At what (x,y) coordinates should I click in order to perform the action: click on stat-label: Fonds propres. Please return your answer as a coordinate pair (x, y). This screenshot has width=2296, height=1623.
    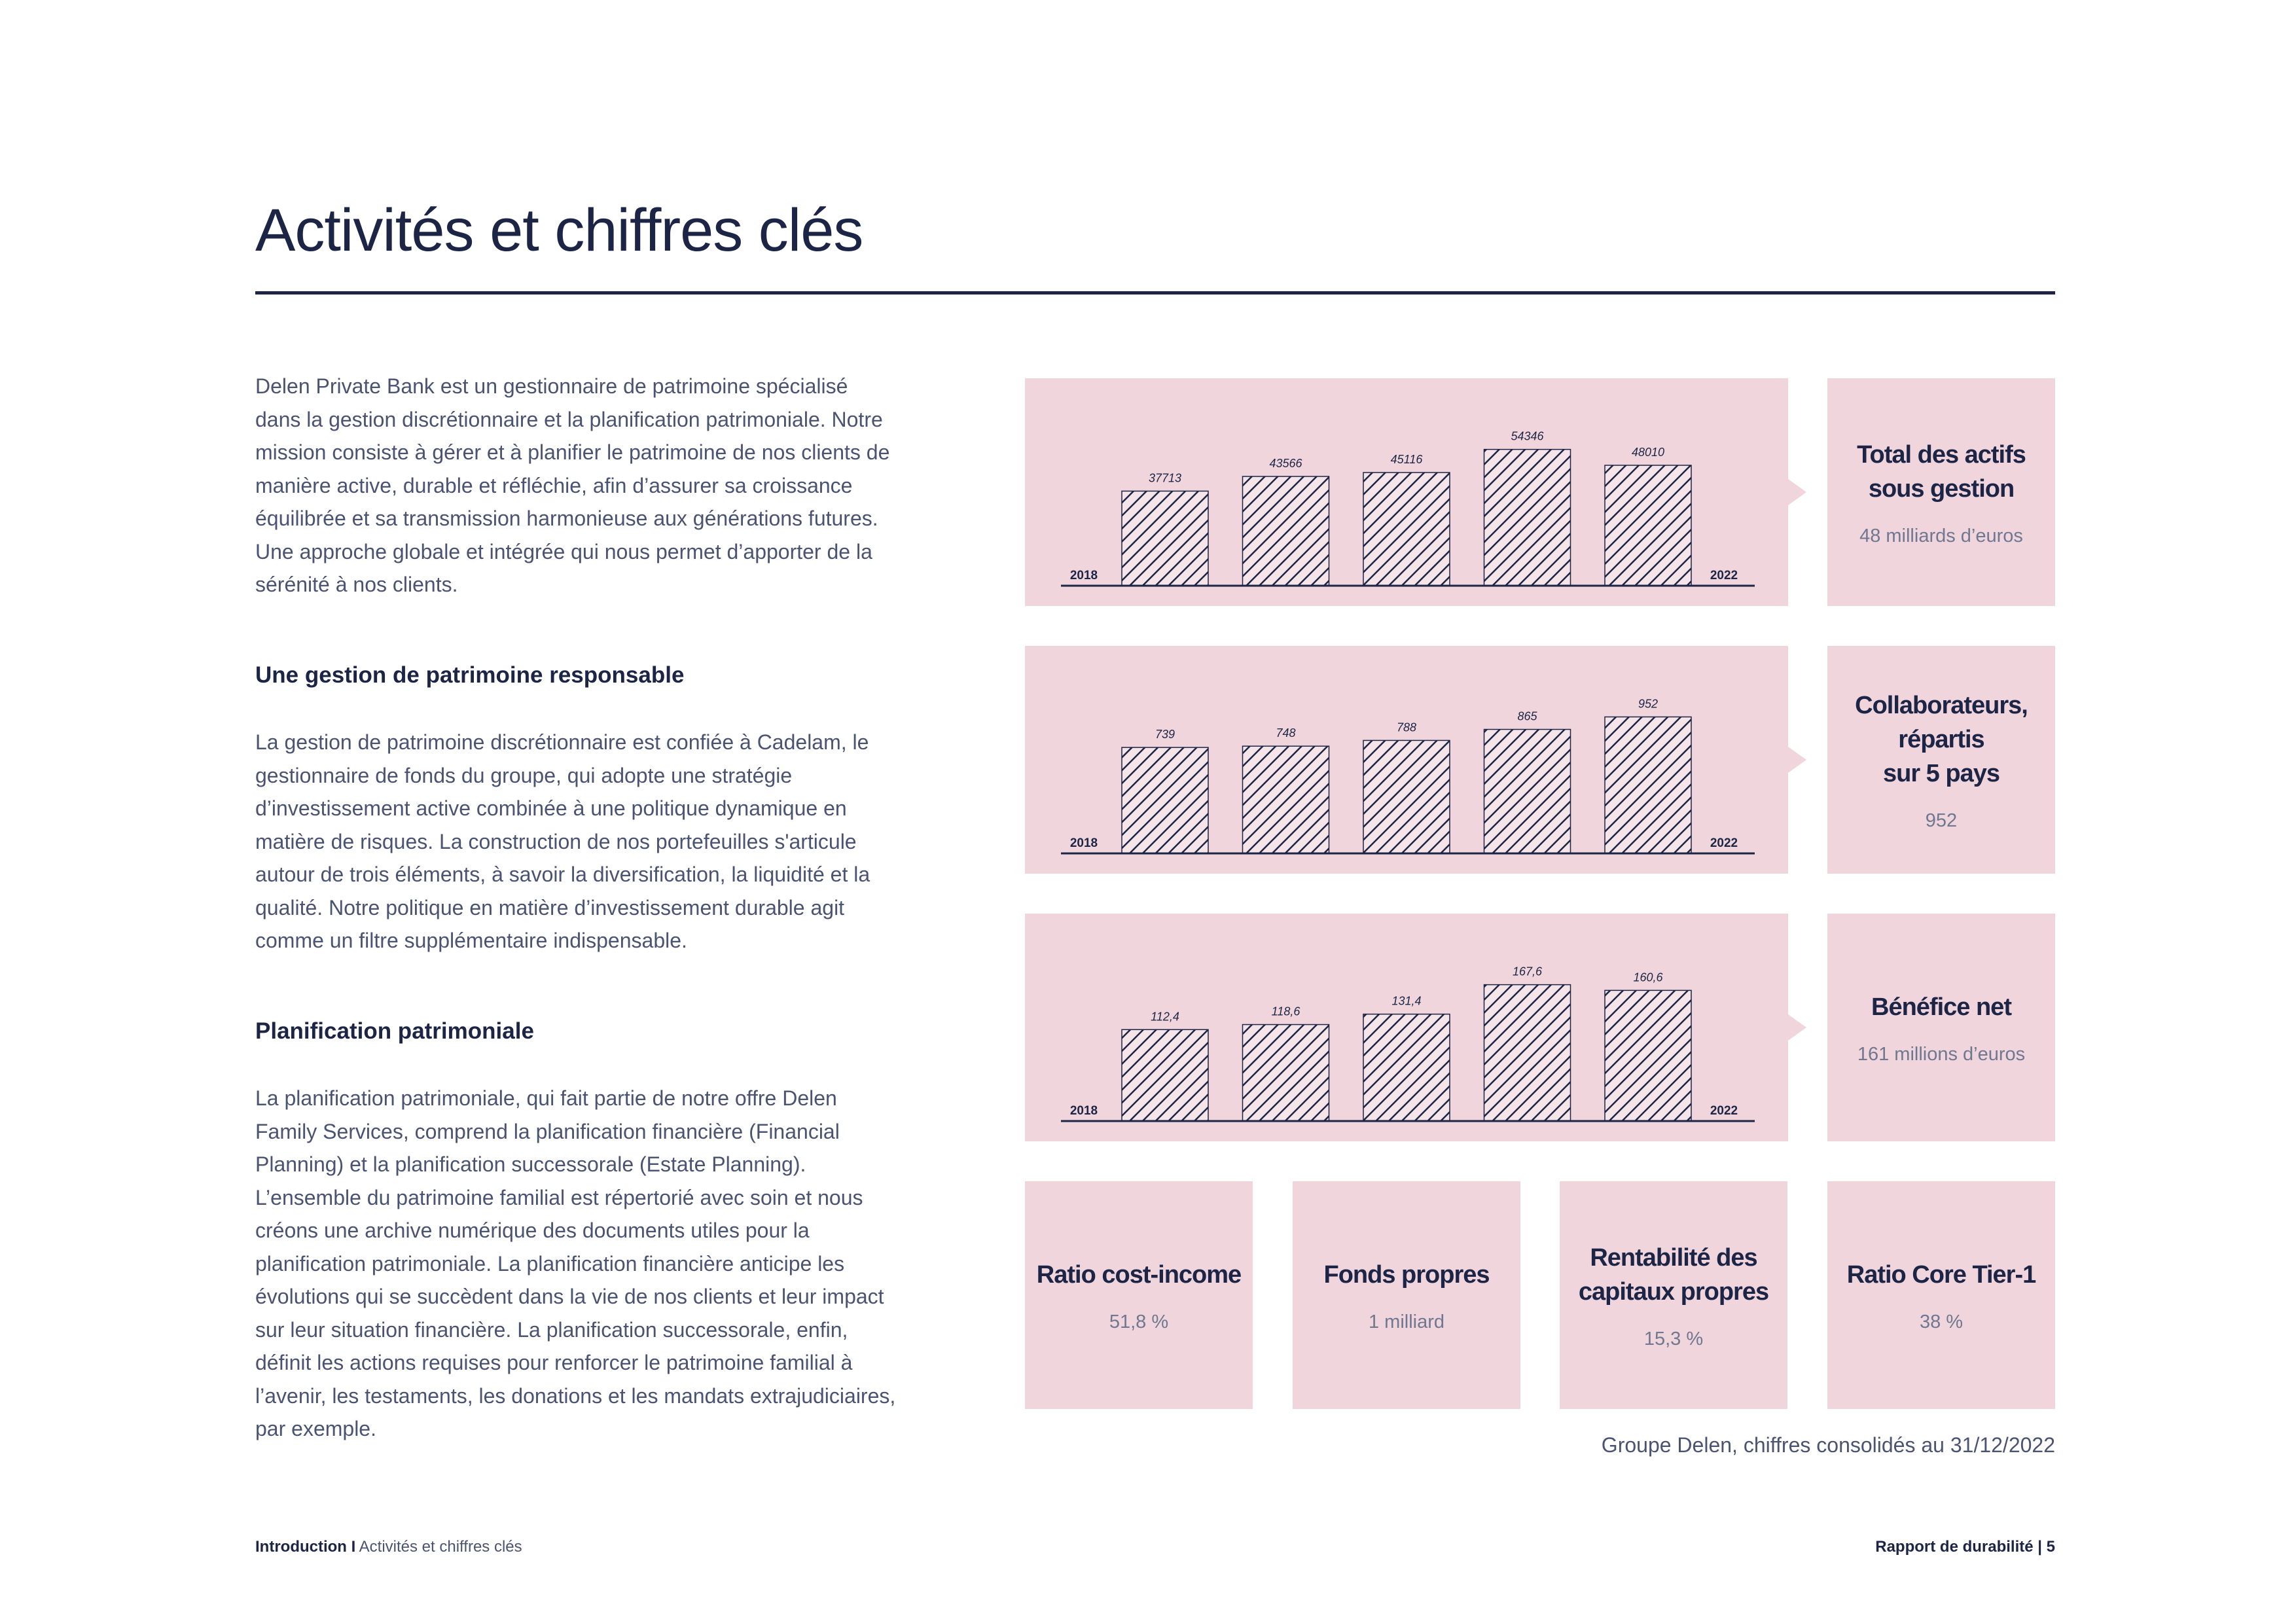
    Looking at the image, I should click on (1407, 1274).